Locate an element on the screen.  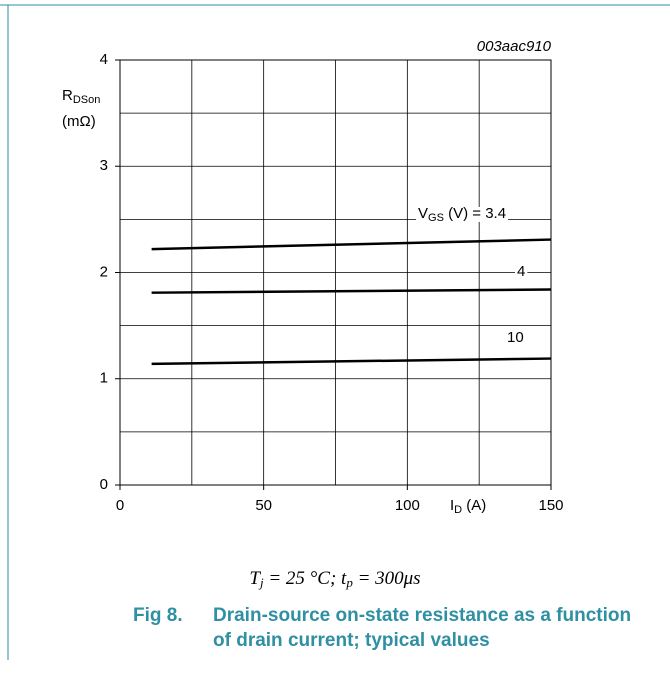
x-tick-label: 0 is located at coordinates (120, 505).